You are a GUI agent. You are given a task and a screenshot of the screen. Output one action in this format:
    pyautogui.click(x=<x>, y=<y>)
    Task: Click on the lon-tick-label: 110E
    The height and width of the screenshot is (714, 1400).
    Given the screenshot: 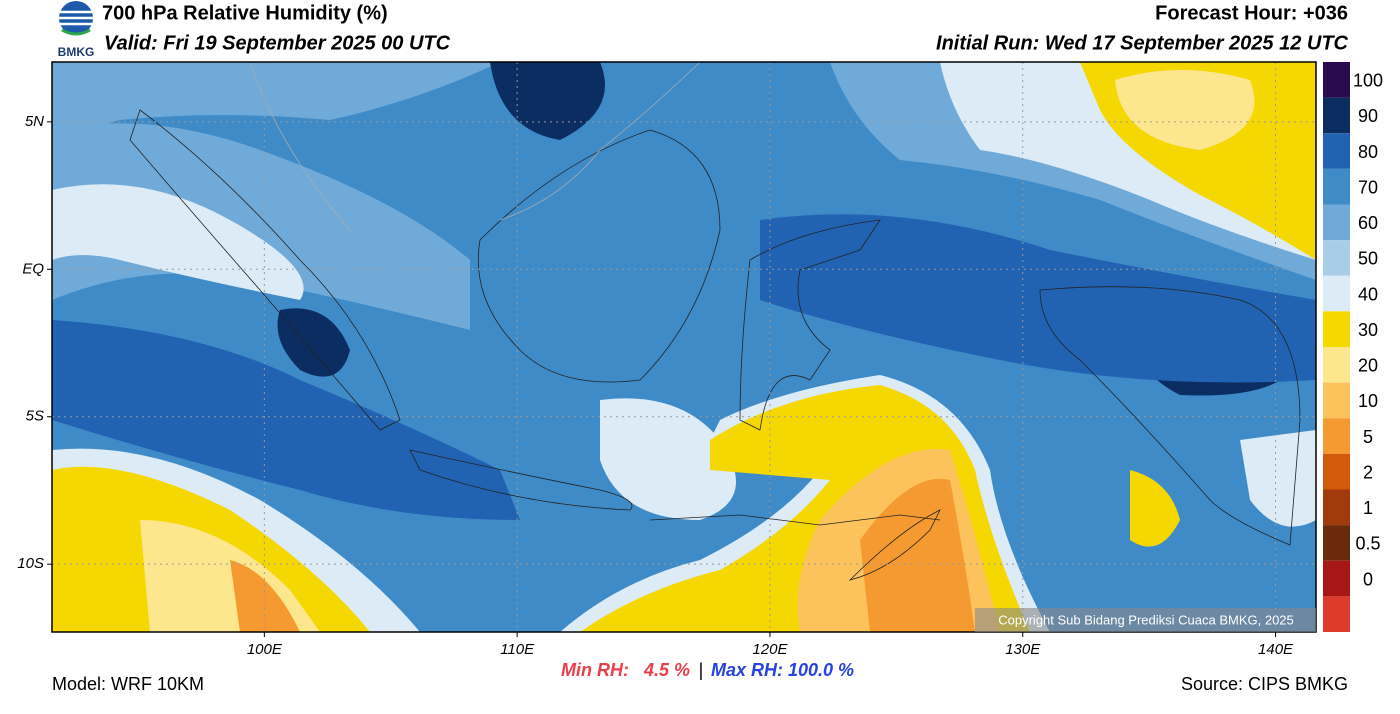 What is the action you would take?
    pyautogui.click(x=517, y=649)
    